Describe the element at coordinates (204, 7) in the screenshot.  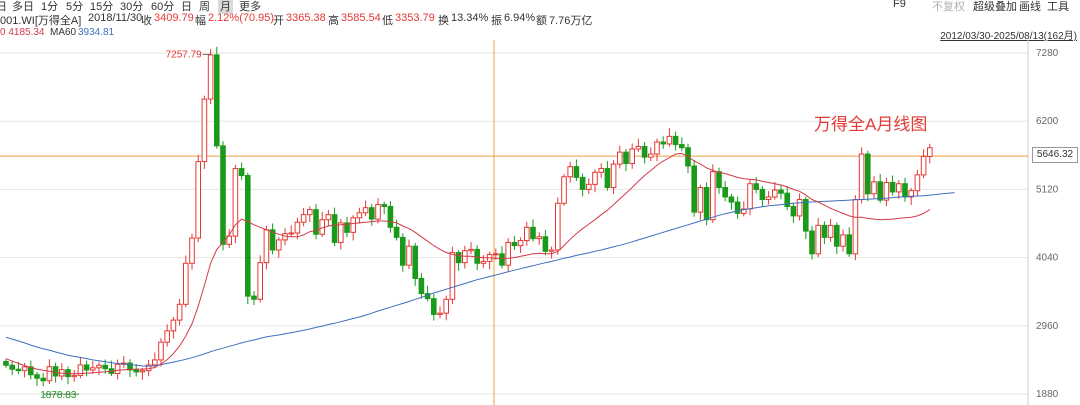
I see `period-tab-8: 周` at that location.